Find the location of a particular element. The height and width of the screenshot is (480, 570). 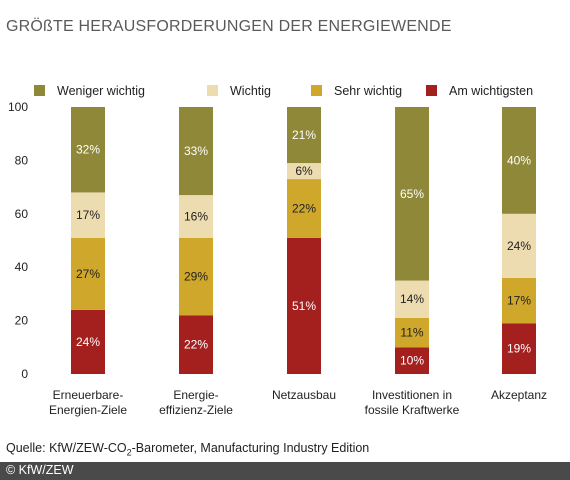

y-tick-label: 80 is located at coordinates (22, 160).